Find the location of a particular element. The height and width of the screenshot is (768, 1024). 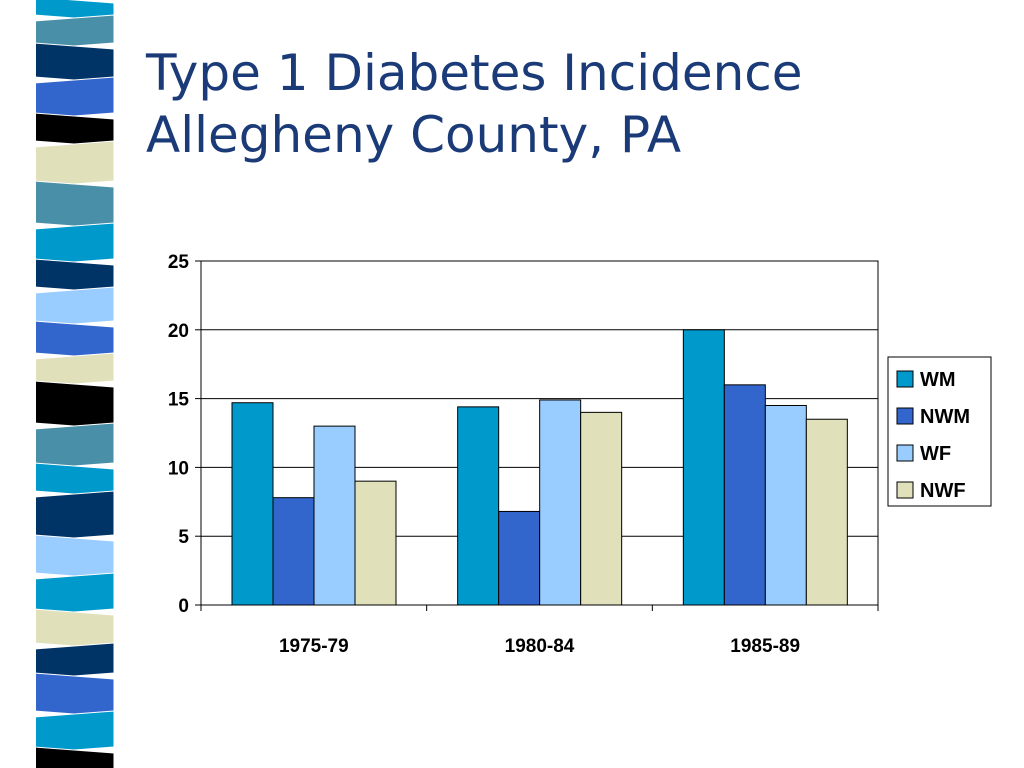

stripe-band-edge is located at coordinates (33, 384).